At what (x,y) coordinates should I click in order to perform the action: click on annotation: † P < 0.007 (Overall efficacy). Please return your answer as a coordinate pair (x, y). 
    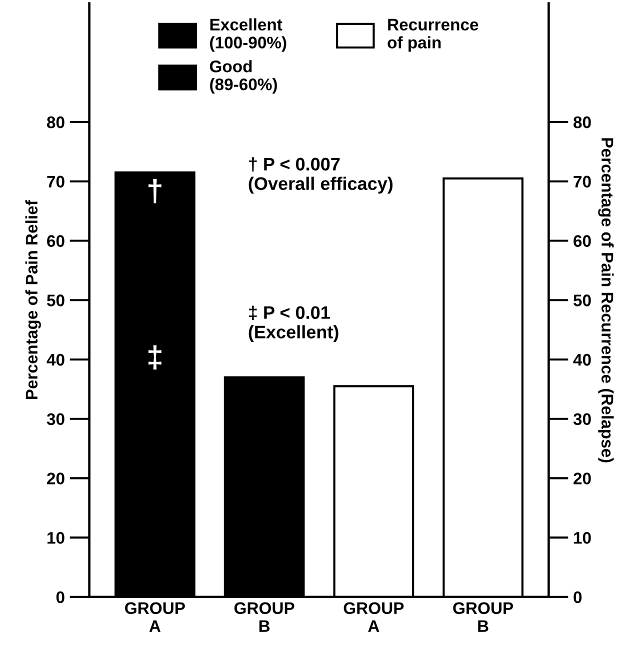
    Looking at the image, I should click on (320, 175).